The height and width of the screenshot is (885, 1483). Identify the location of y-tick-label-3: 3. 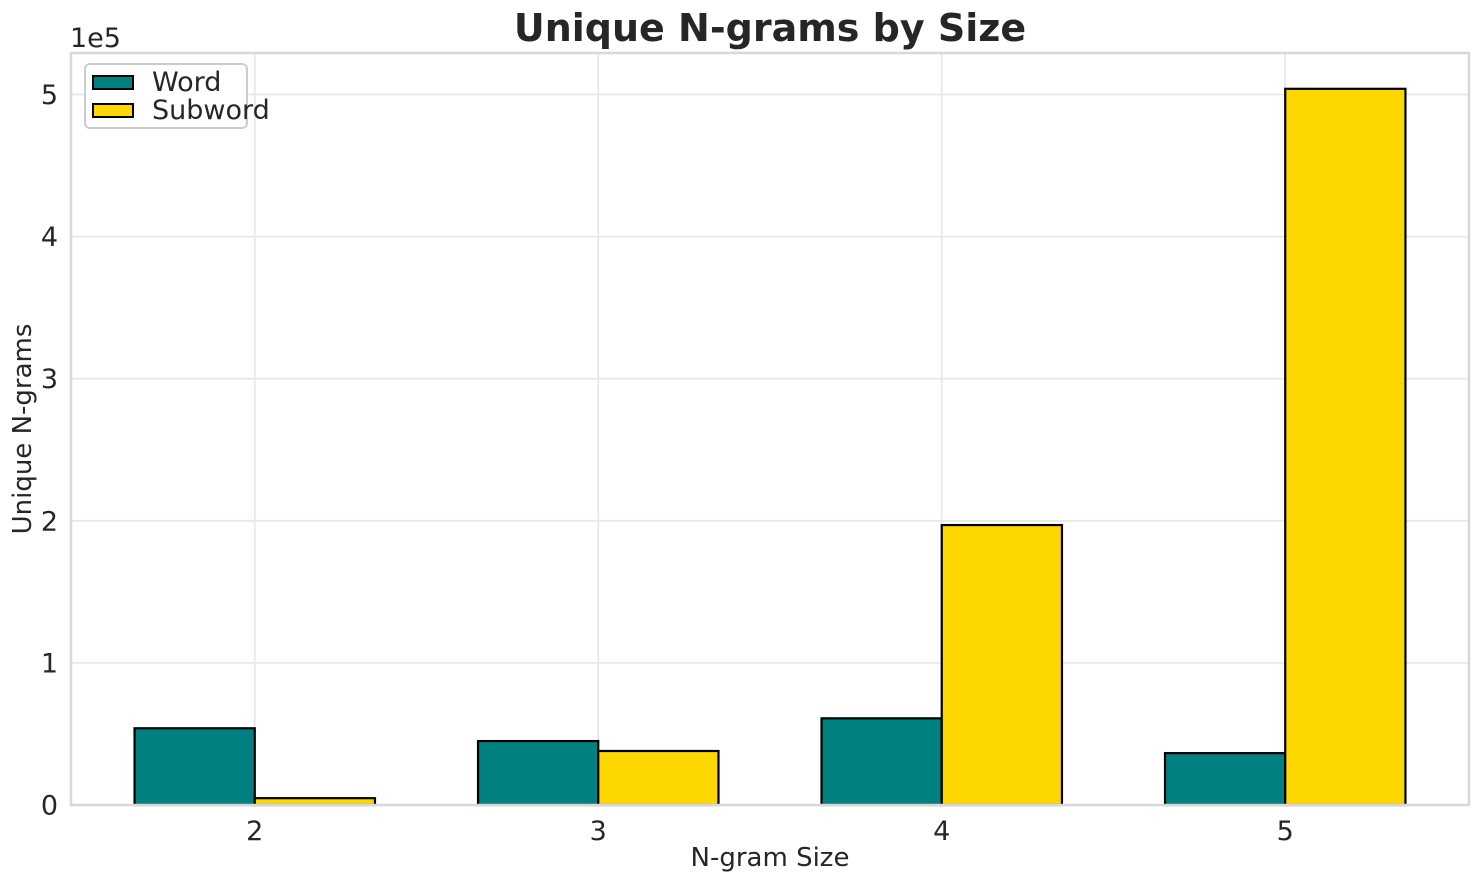
(49, 379).